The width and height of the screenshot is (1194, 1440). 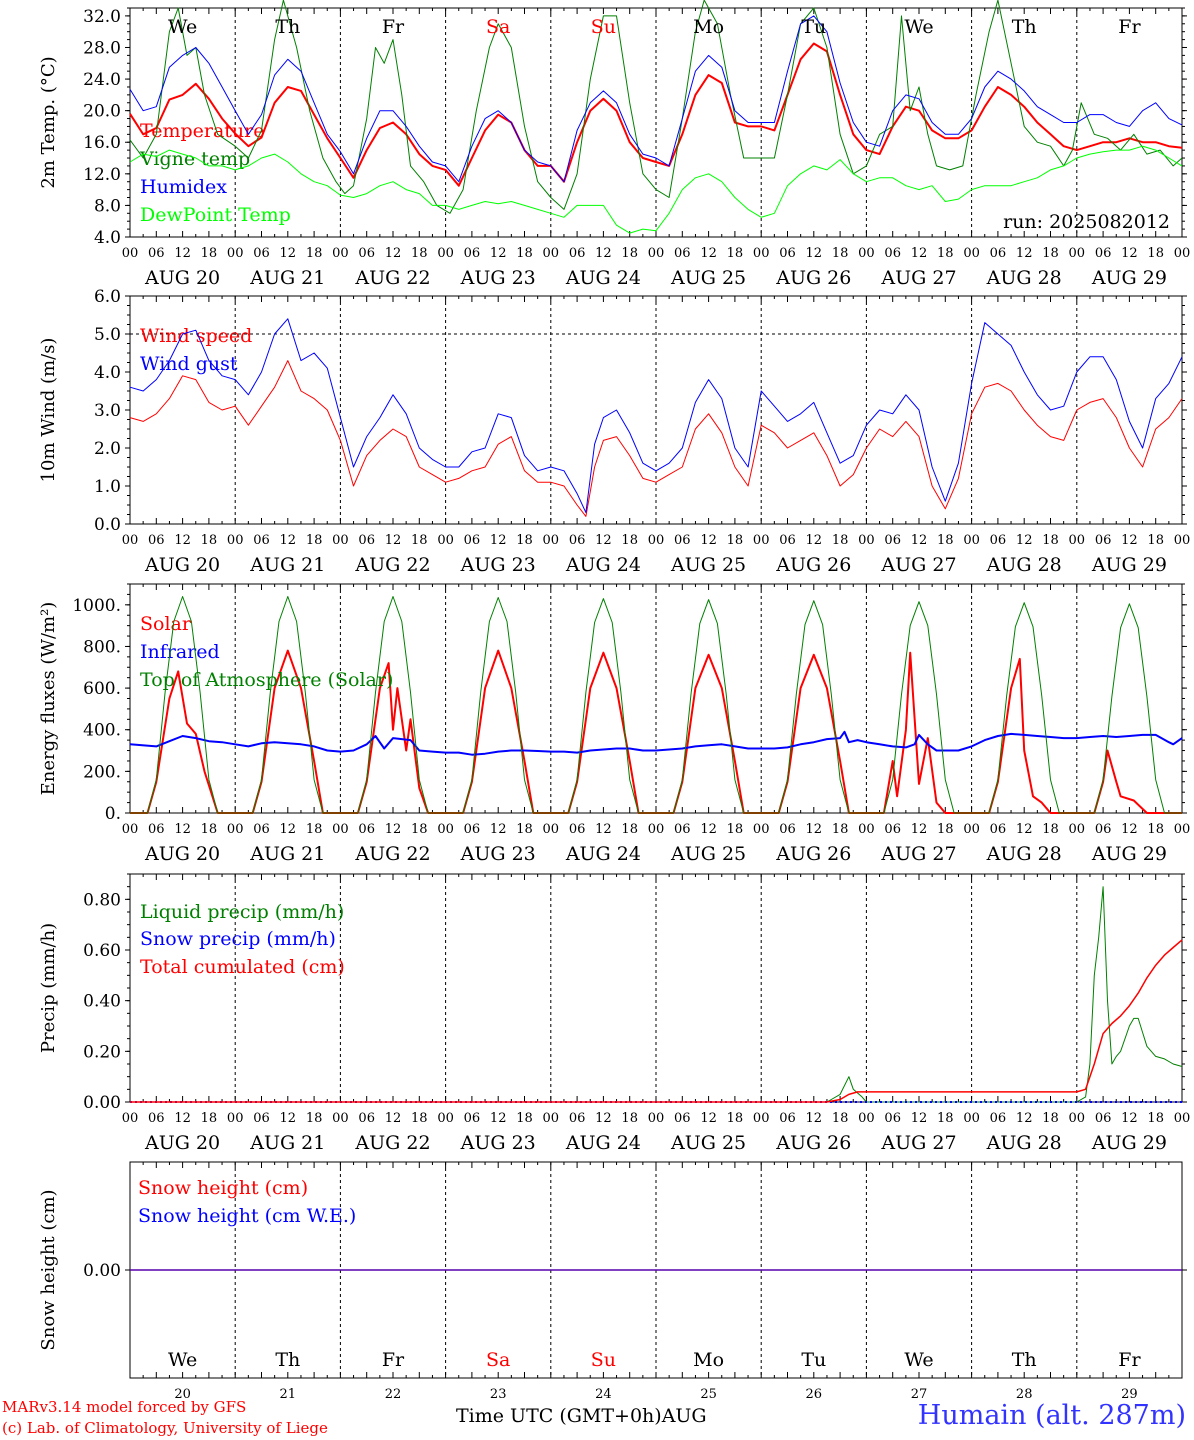 I want to click on y-tick-label: 3.0, so click(x=107, y=411).